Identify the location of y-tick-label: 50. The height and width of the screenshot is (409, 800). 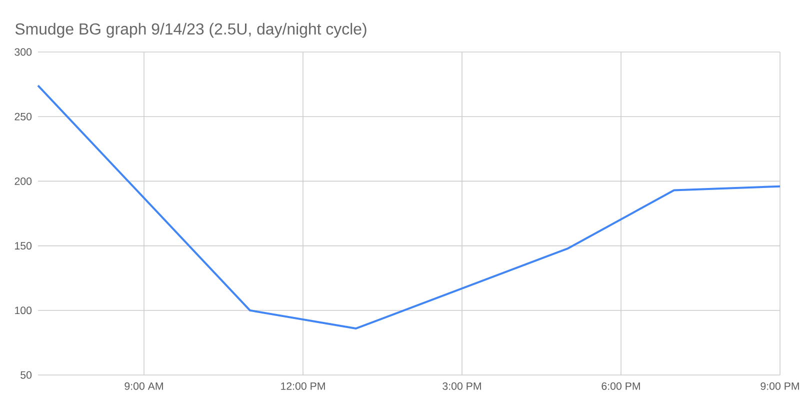
(26, 375).